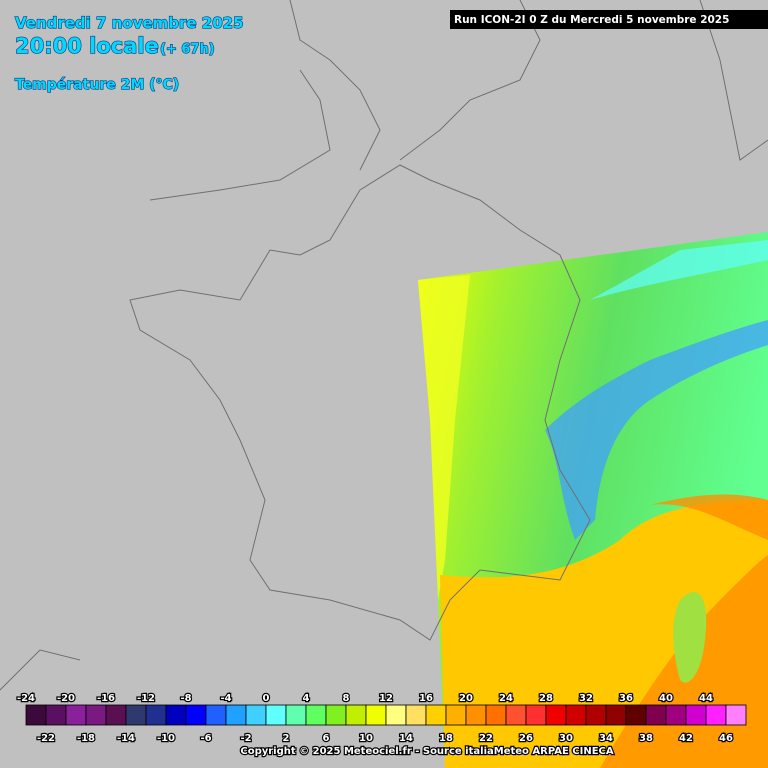 The height and width of the screenshot is (768, 768). Describe the element at coordinates (286, 738) in the screenshot. I see `legend-label: 2` at that location.